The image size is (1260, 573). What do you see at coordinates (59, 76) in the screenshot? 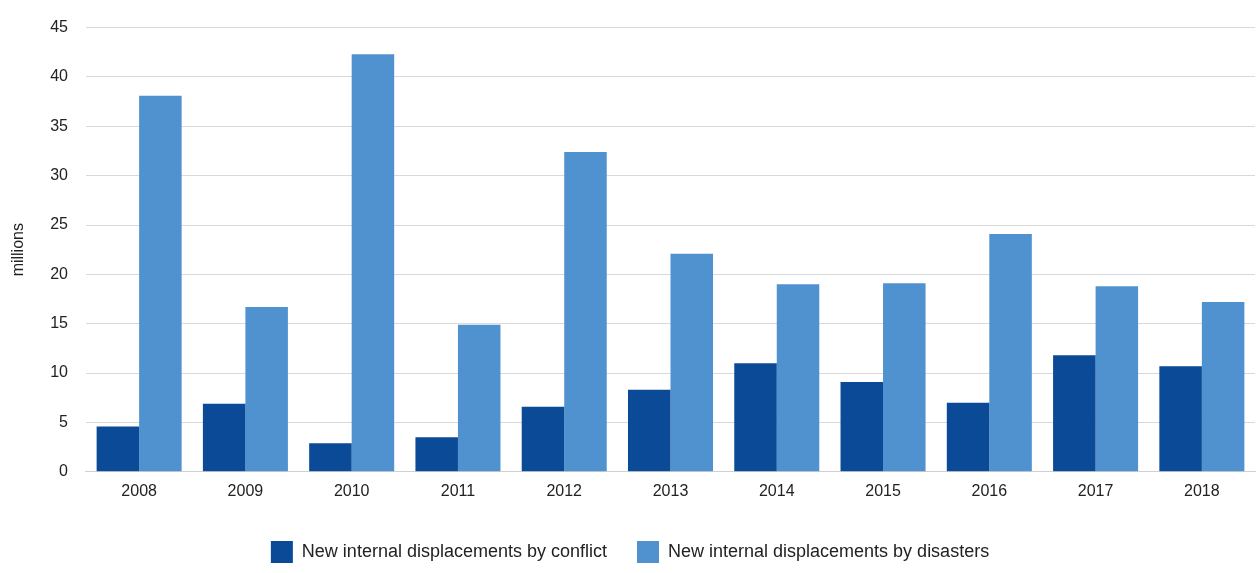
I see `y-tick-label: 40` at bounding box center [59, 76].